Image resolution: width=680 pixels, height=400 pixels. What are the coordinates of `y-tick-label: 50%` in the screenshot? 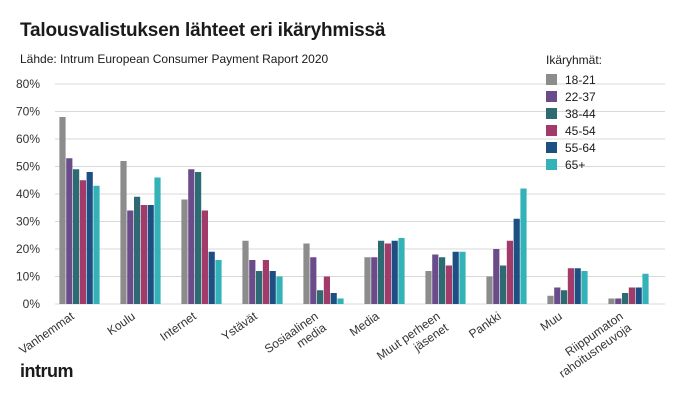 It's located at (28, 167).